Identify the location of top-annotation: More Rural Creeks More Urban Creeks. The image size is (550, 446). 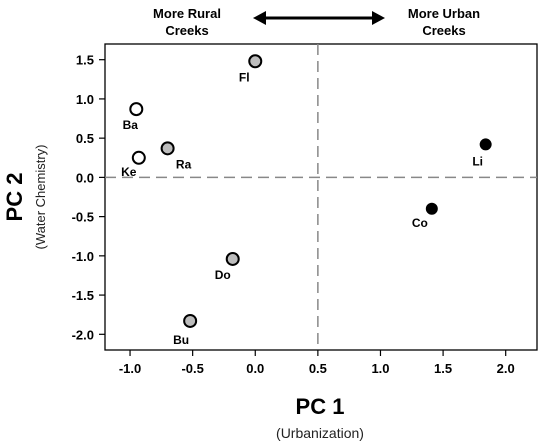
(316, 22).